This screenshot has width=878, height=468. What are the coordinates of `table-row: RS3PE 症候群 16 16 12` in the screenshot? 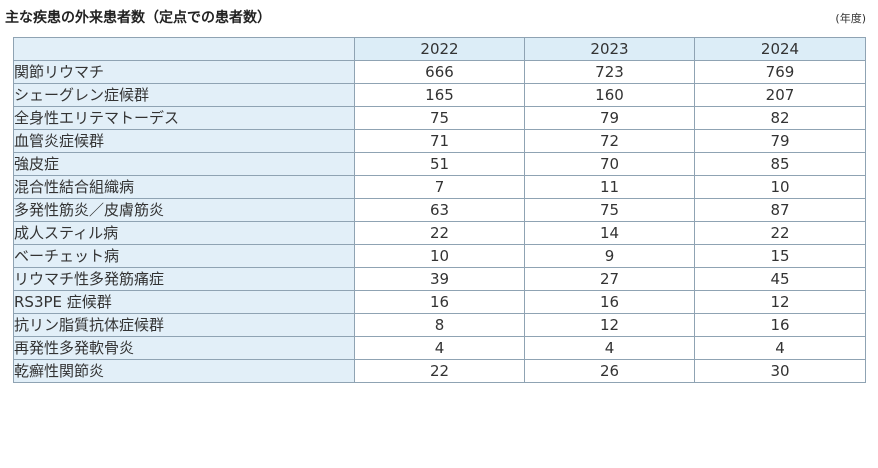 It's located at (439, 302).